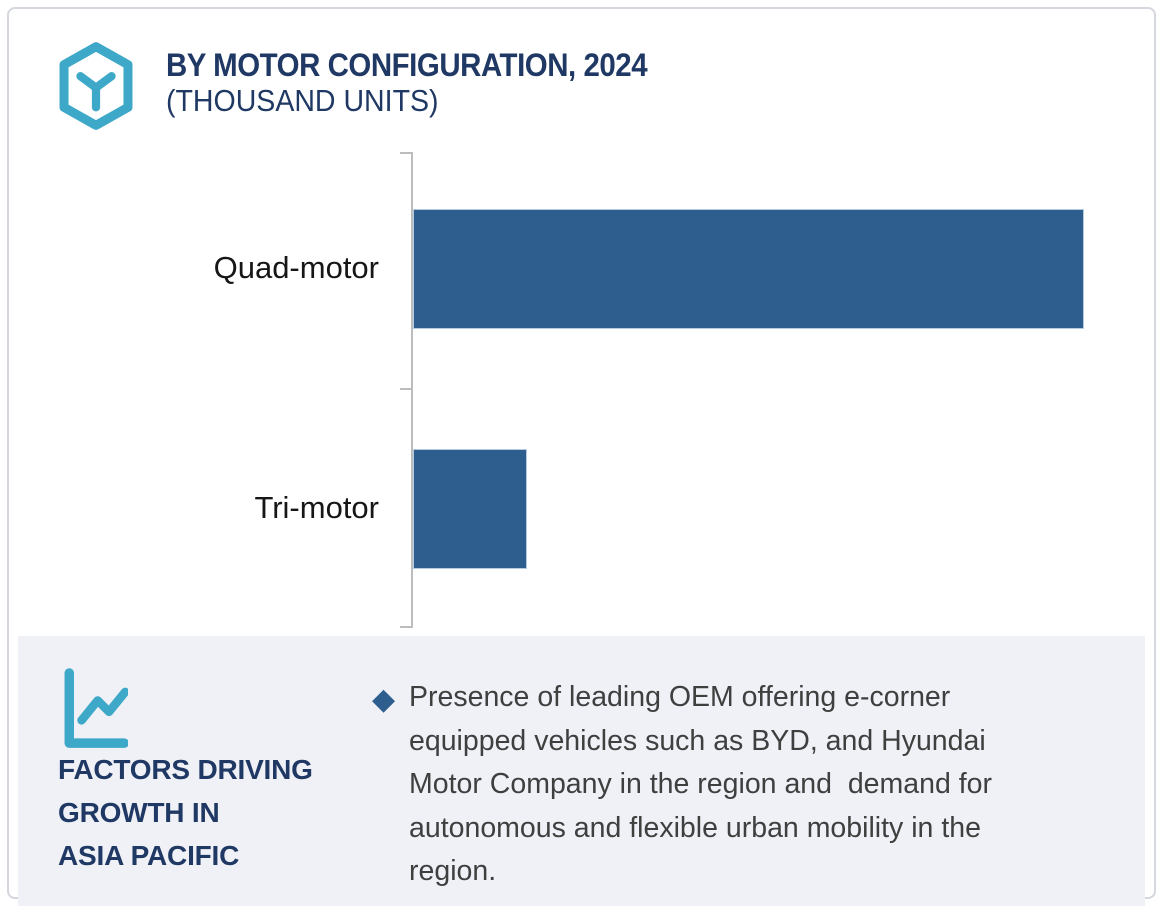 The height and width of the screenshot is (915, 1170). I want to click on category-label-quad-motor: Quad-motor, so click(296, 267).